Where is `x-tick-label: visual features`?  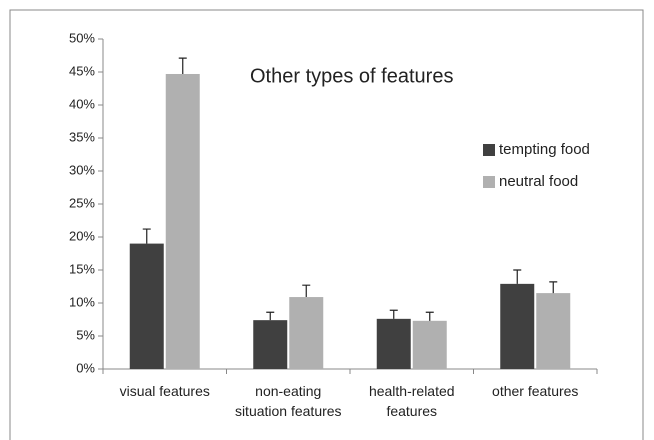
x-tick-label: visual features is located at coordinates (164, 391).